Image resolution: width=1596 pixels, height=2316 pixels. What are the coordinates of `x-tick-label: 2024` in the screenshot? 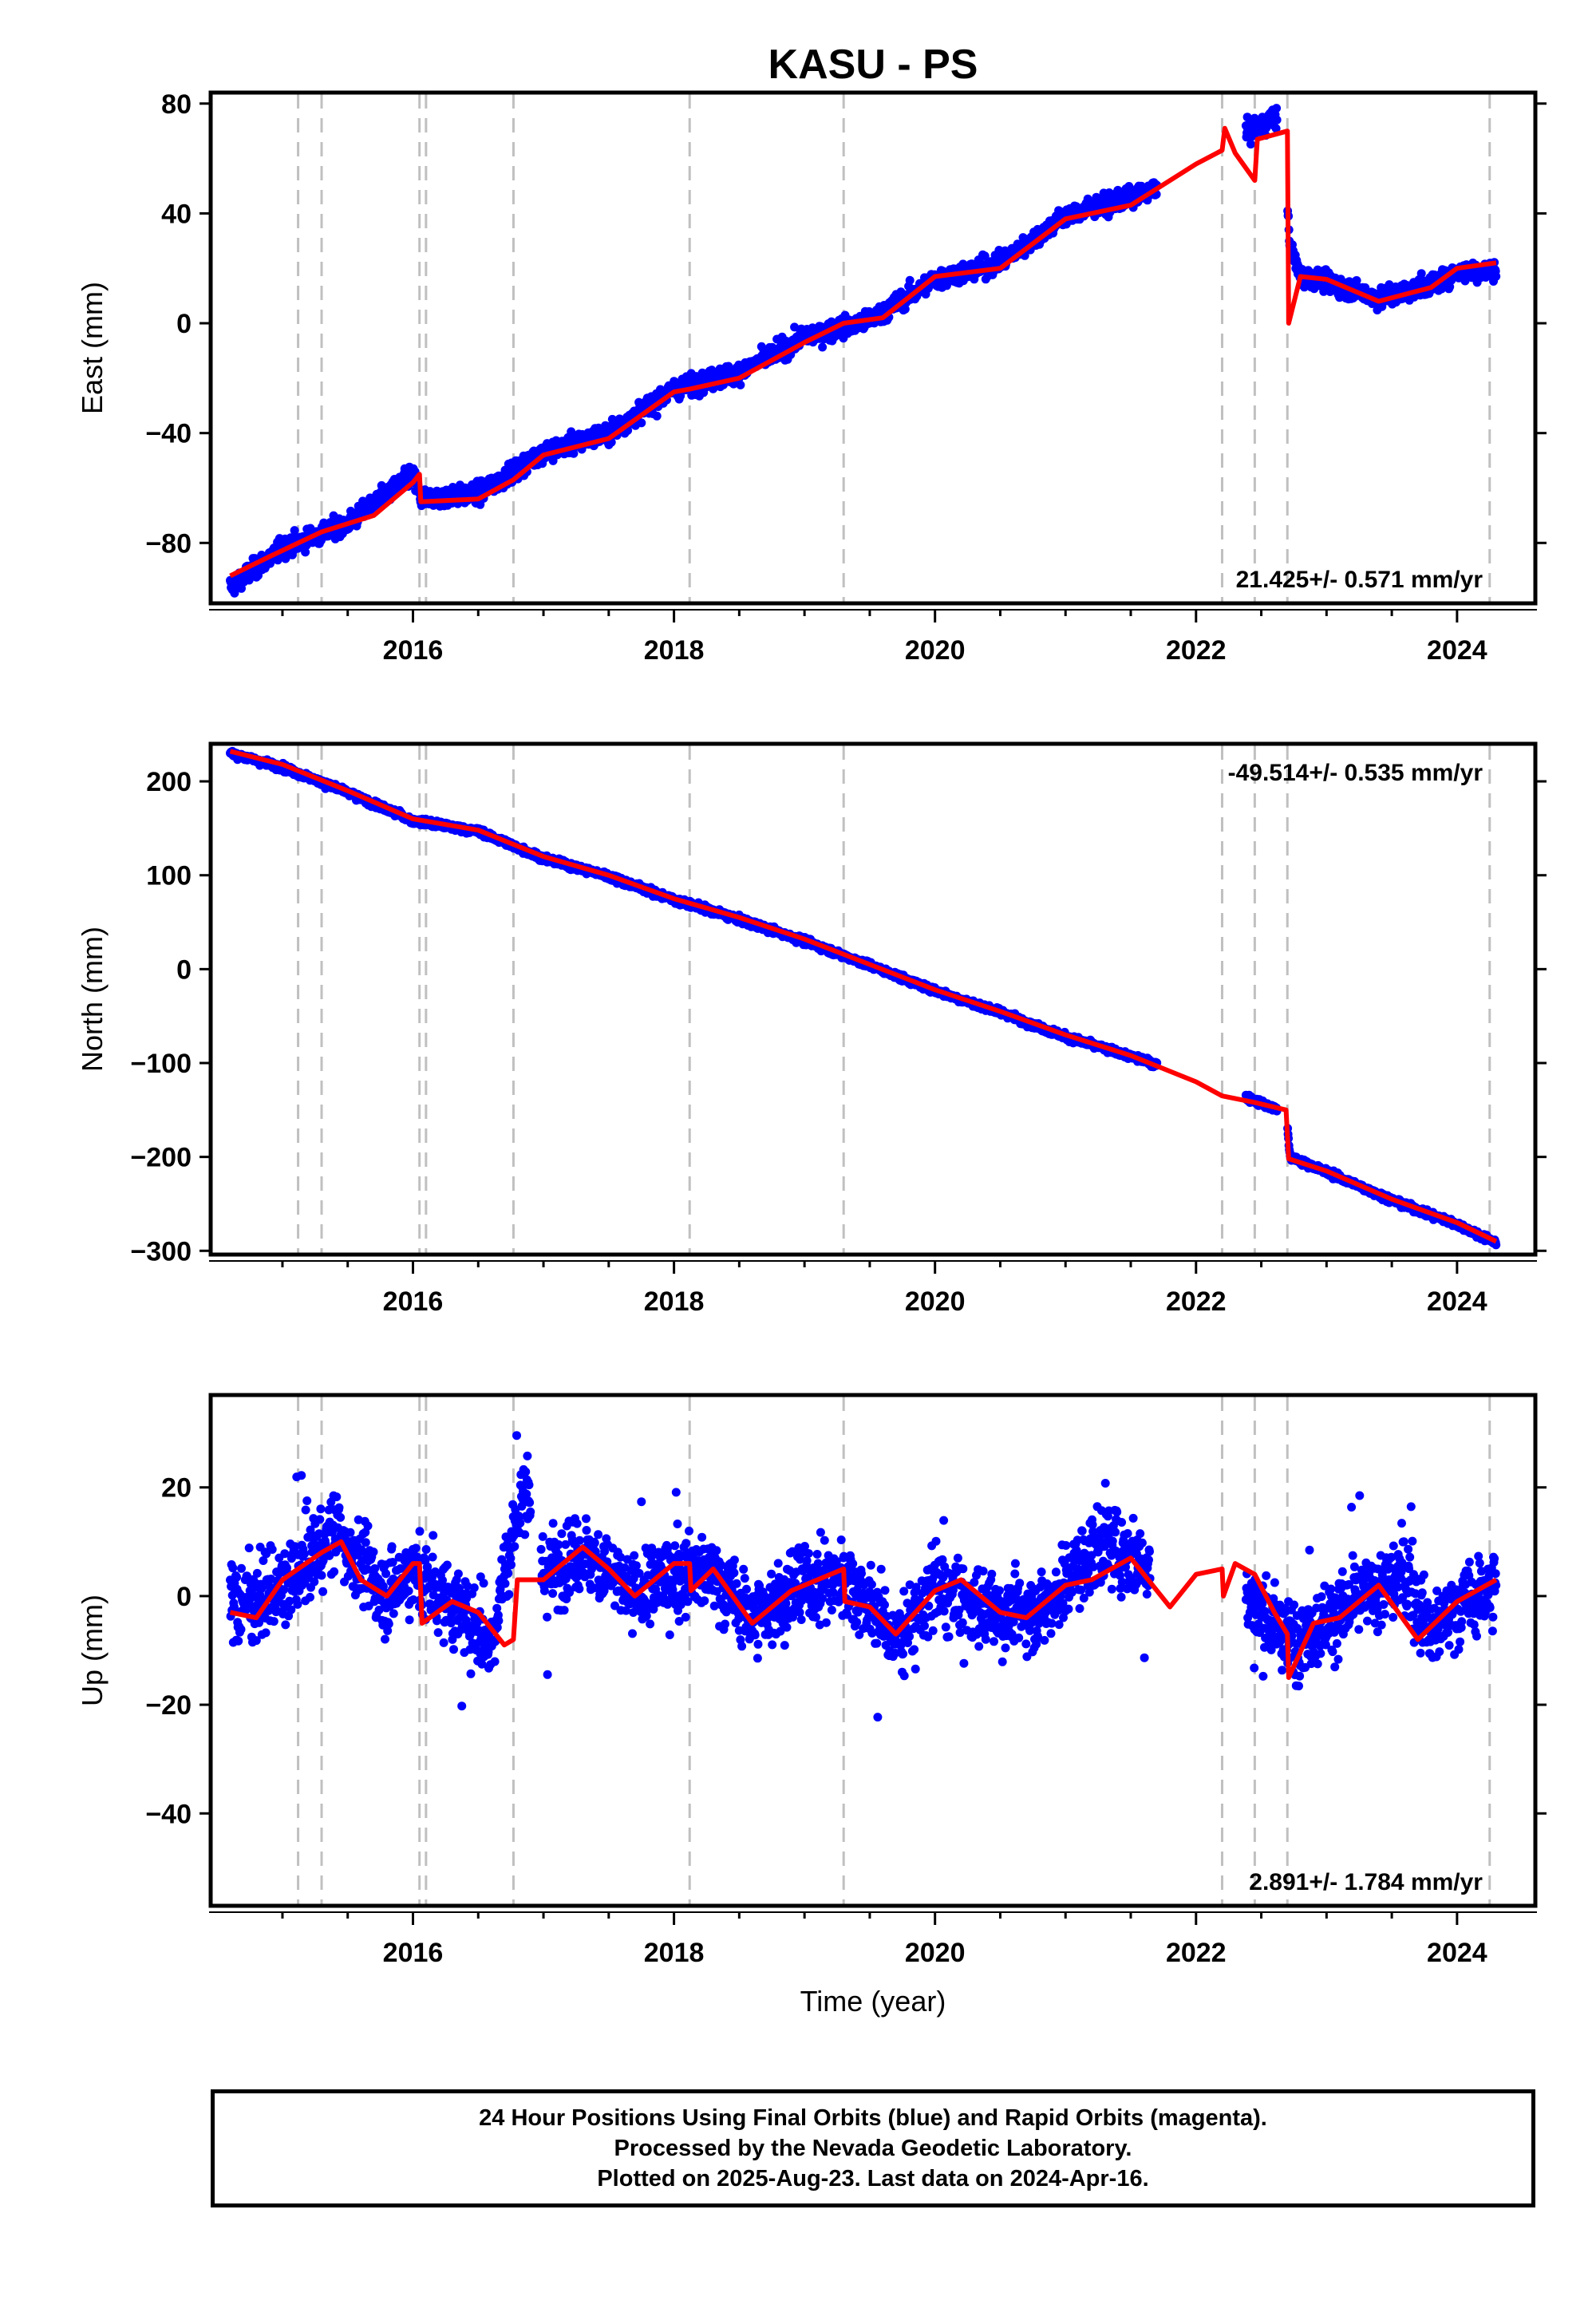 It's located at (1457, 650).